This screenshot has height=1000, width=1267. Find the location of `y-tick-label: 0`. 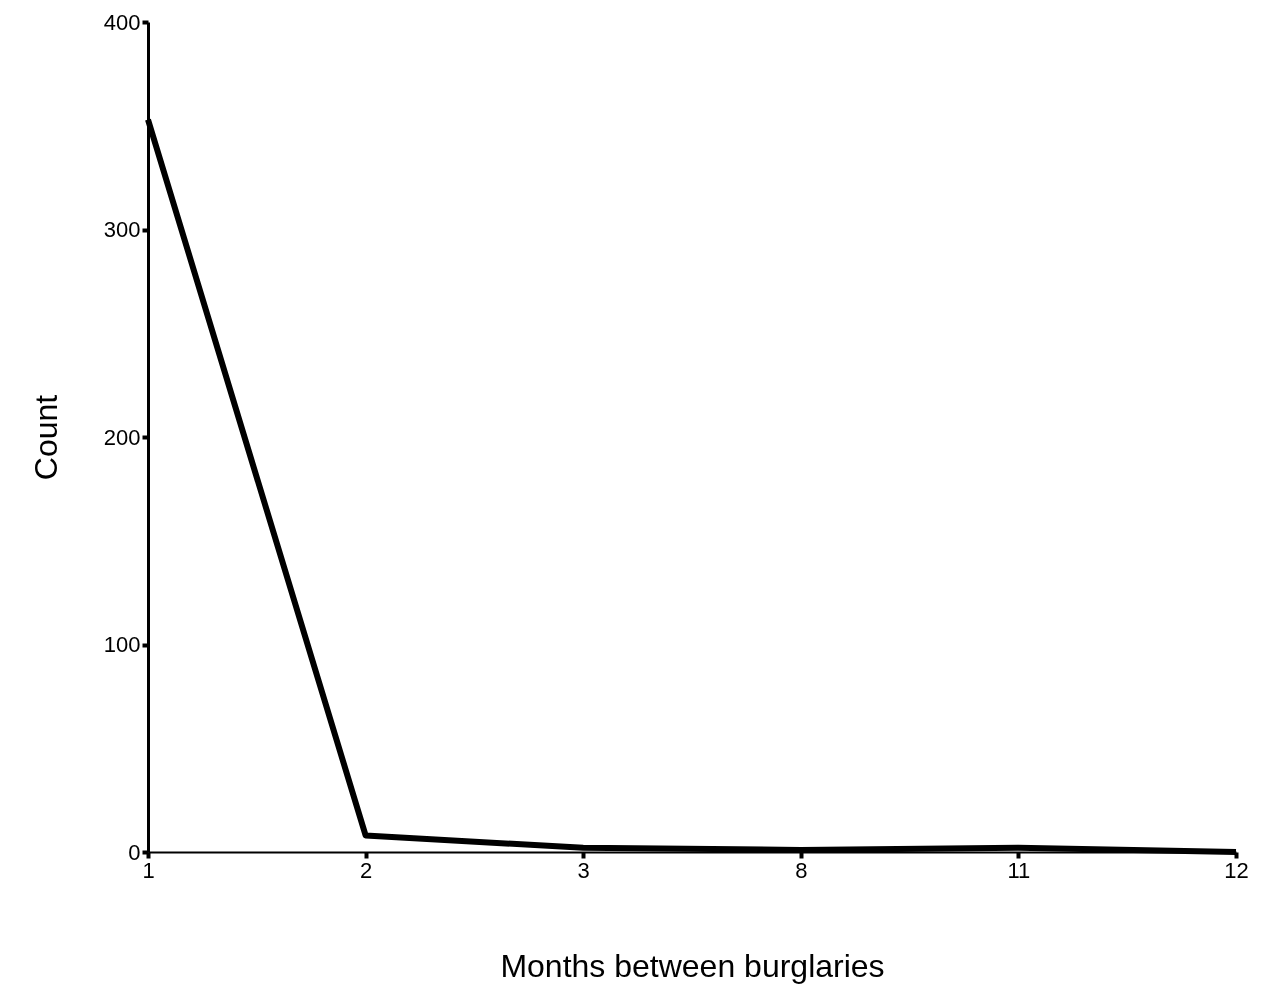

y-tick-label: 0 is located at coordinates (134, 852).